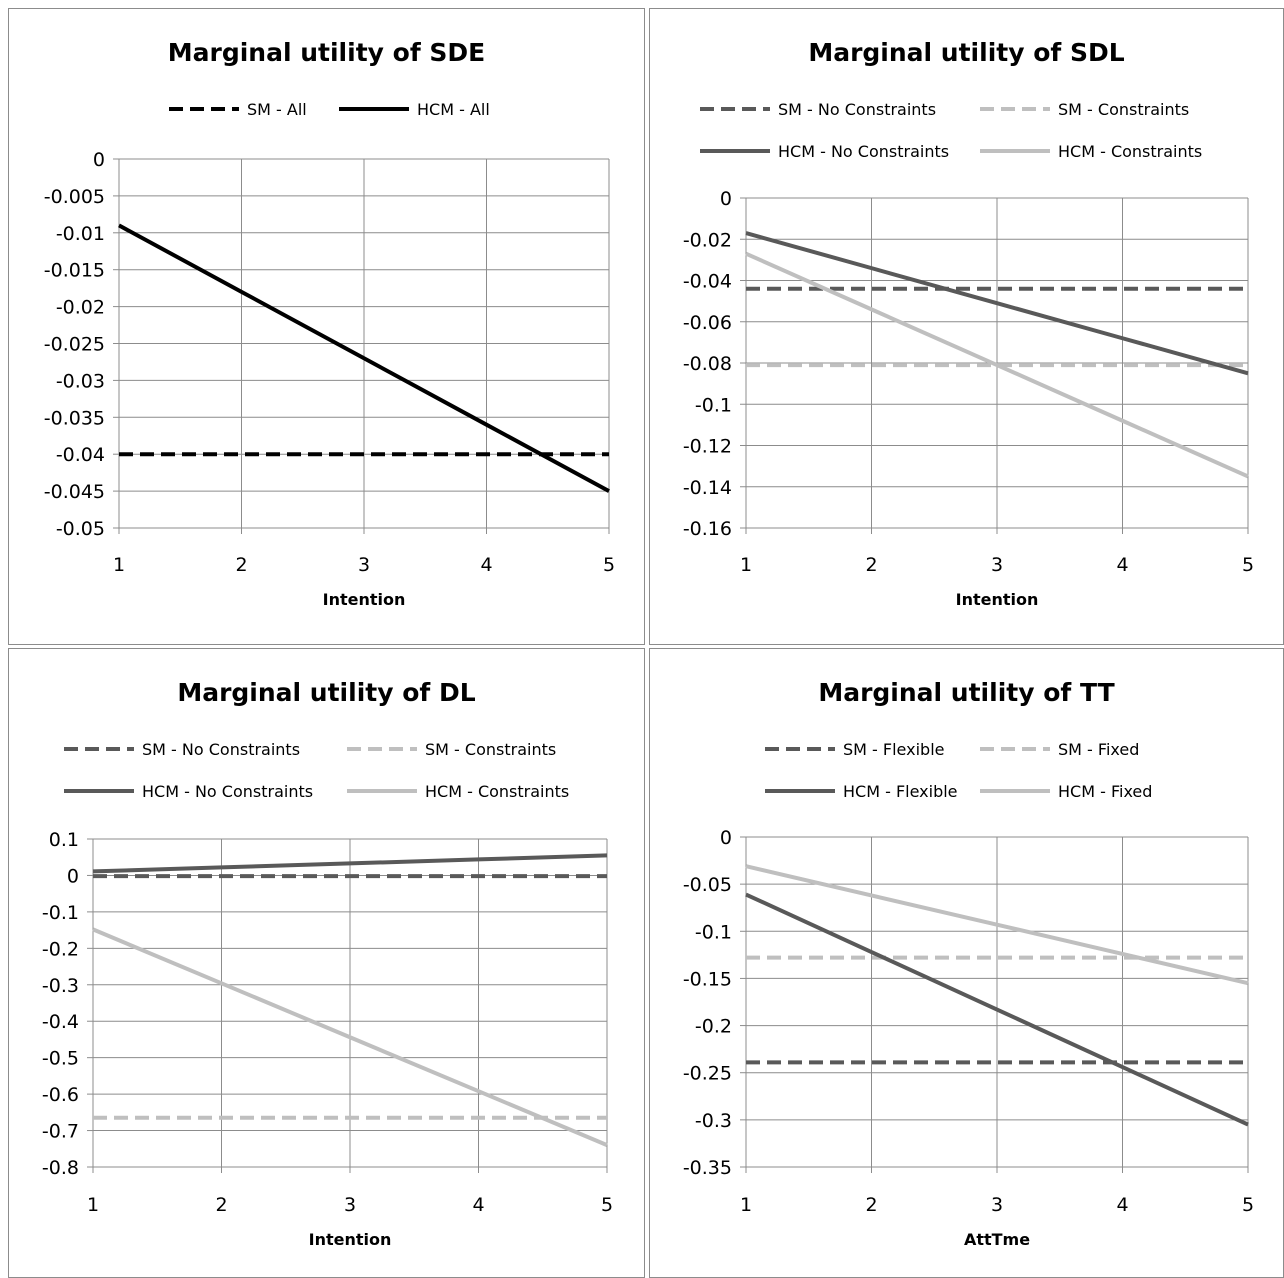 The height and width of the screenshot is (1278, 1284). I want to click on y-tick-label: -0.06, so click(707, 323).